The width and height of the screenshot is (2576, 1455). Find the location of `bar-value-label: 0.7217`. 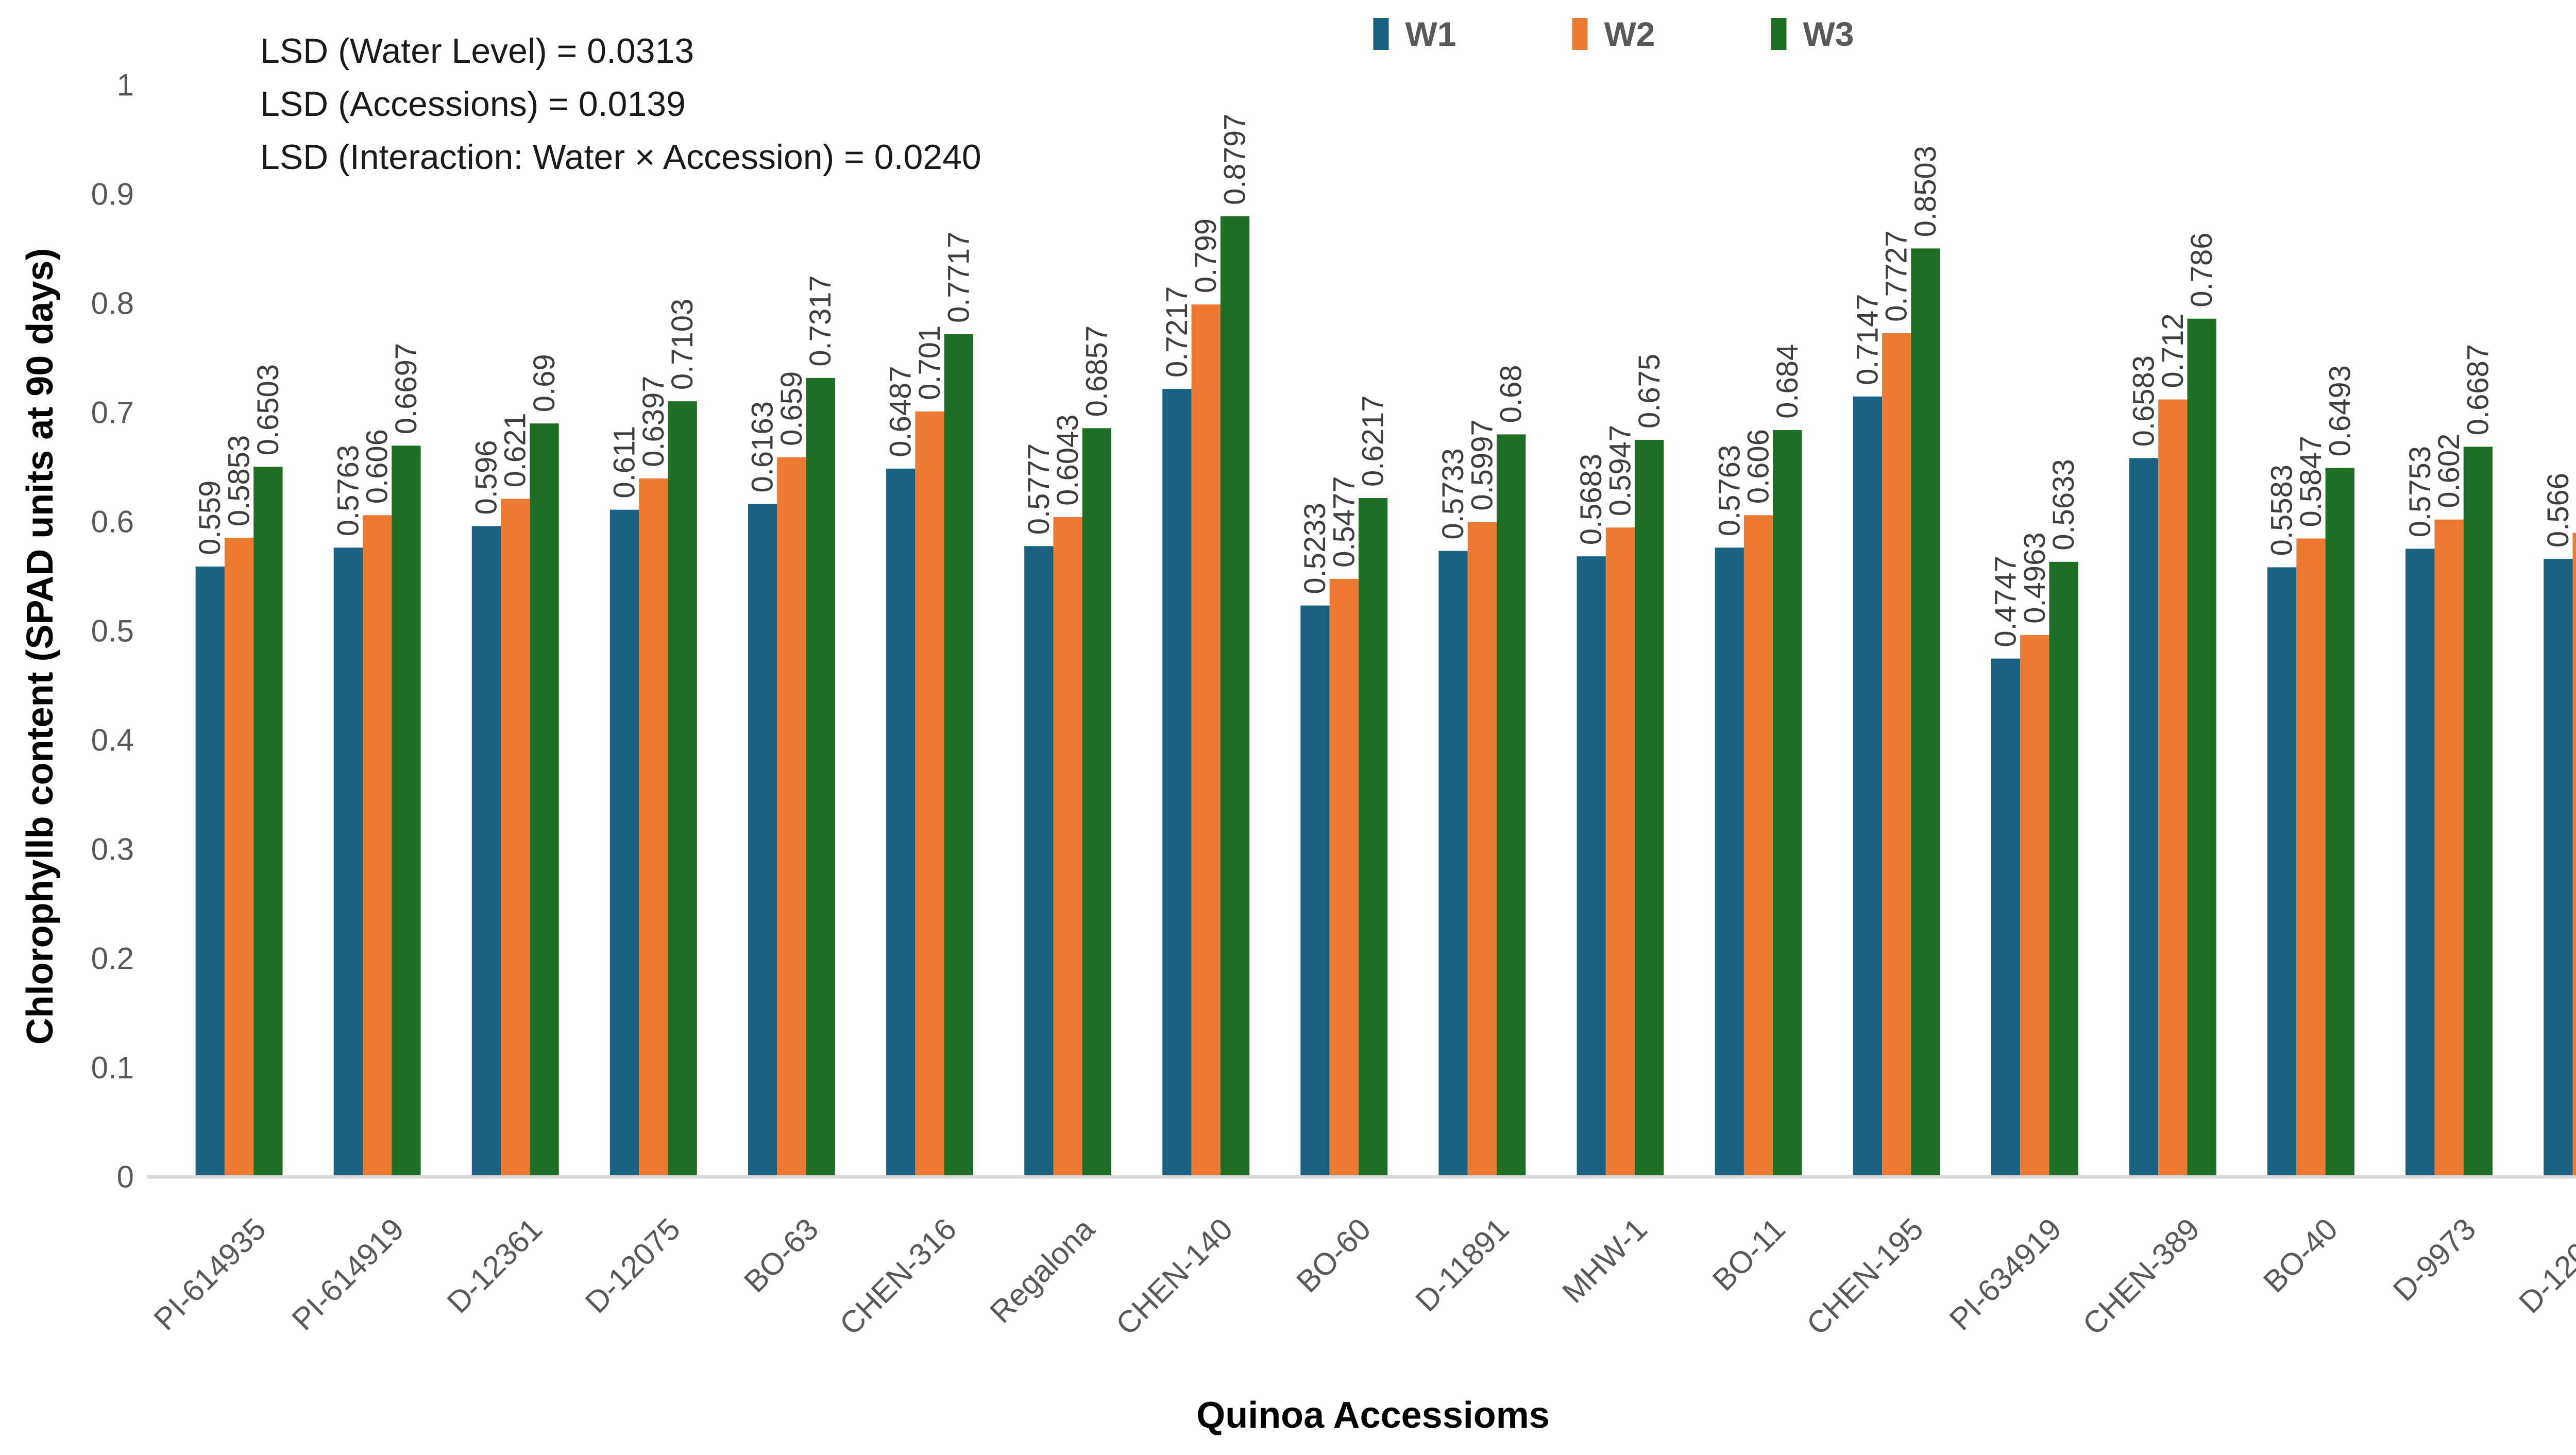

bar-value-label: 0.7217 is located at coordinates (1177, 332).